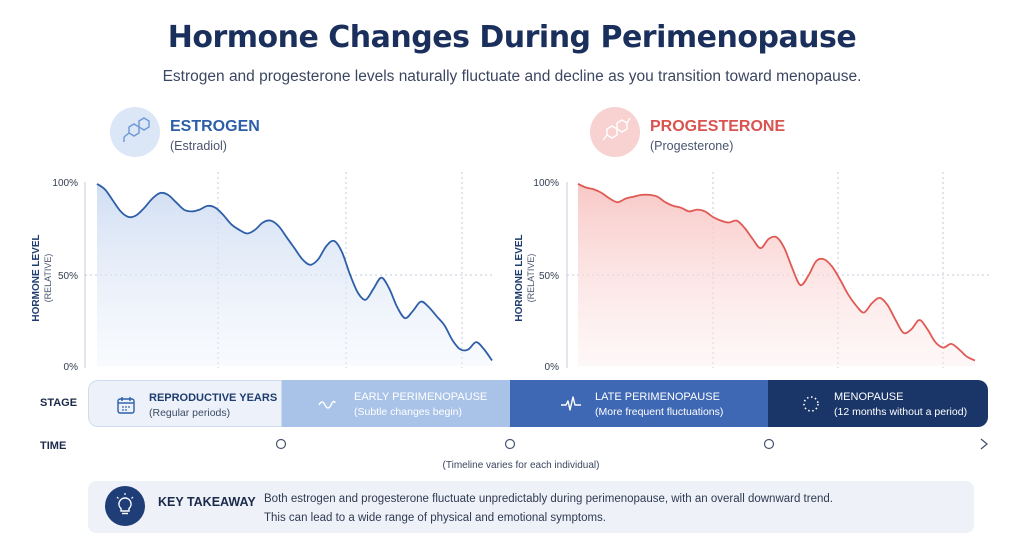 The image size is (1024, 555). I want to click on progesterone-name: PROGESTERONE, so click(718, 126).